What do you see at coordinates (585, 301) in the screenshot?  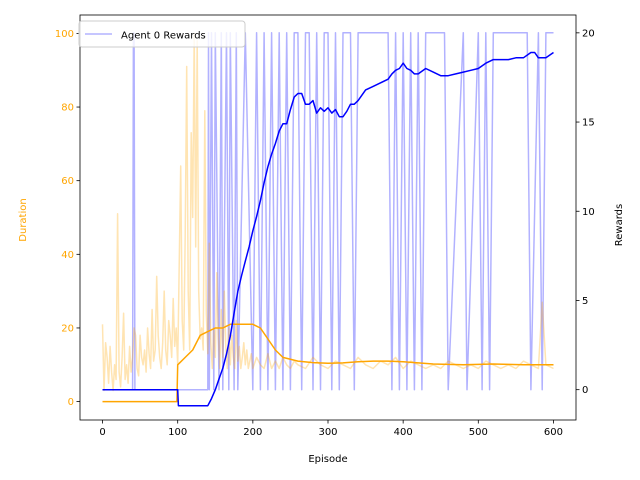 I see `y-right-tick-label: 5` at bounding box center [585, 301].